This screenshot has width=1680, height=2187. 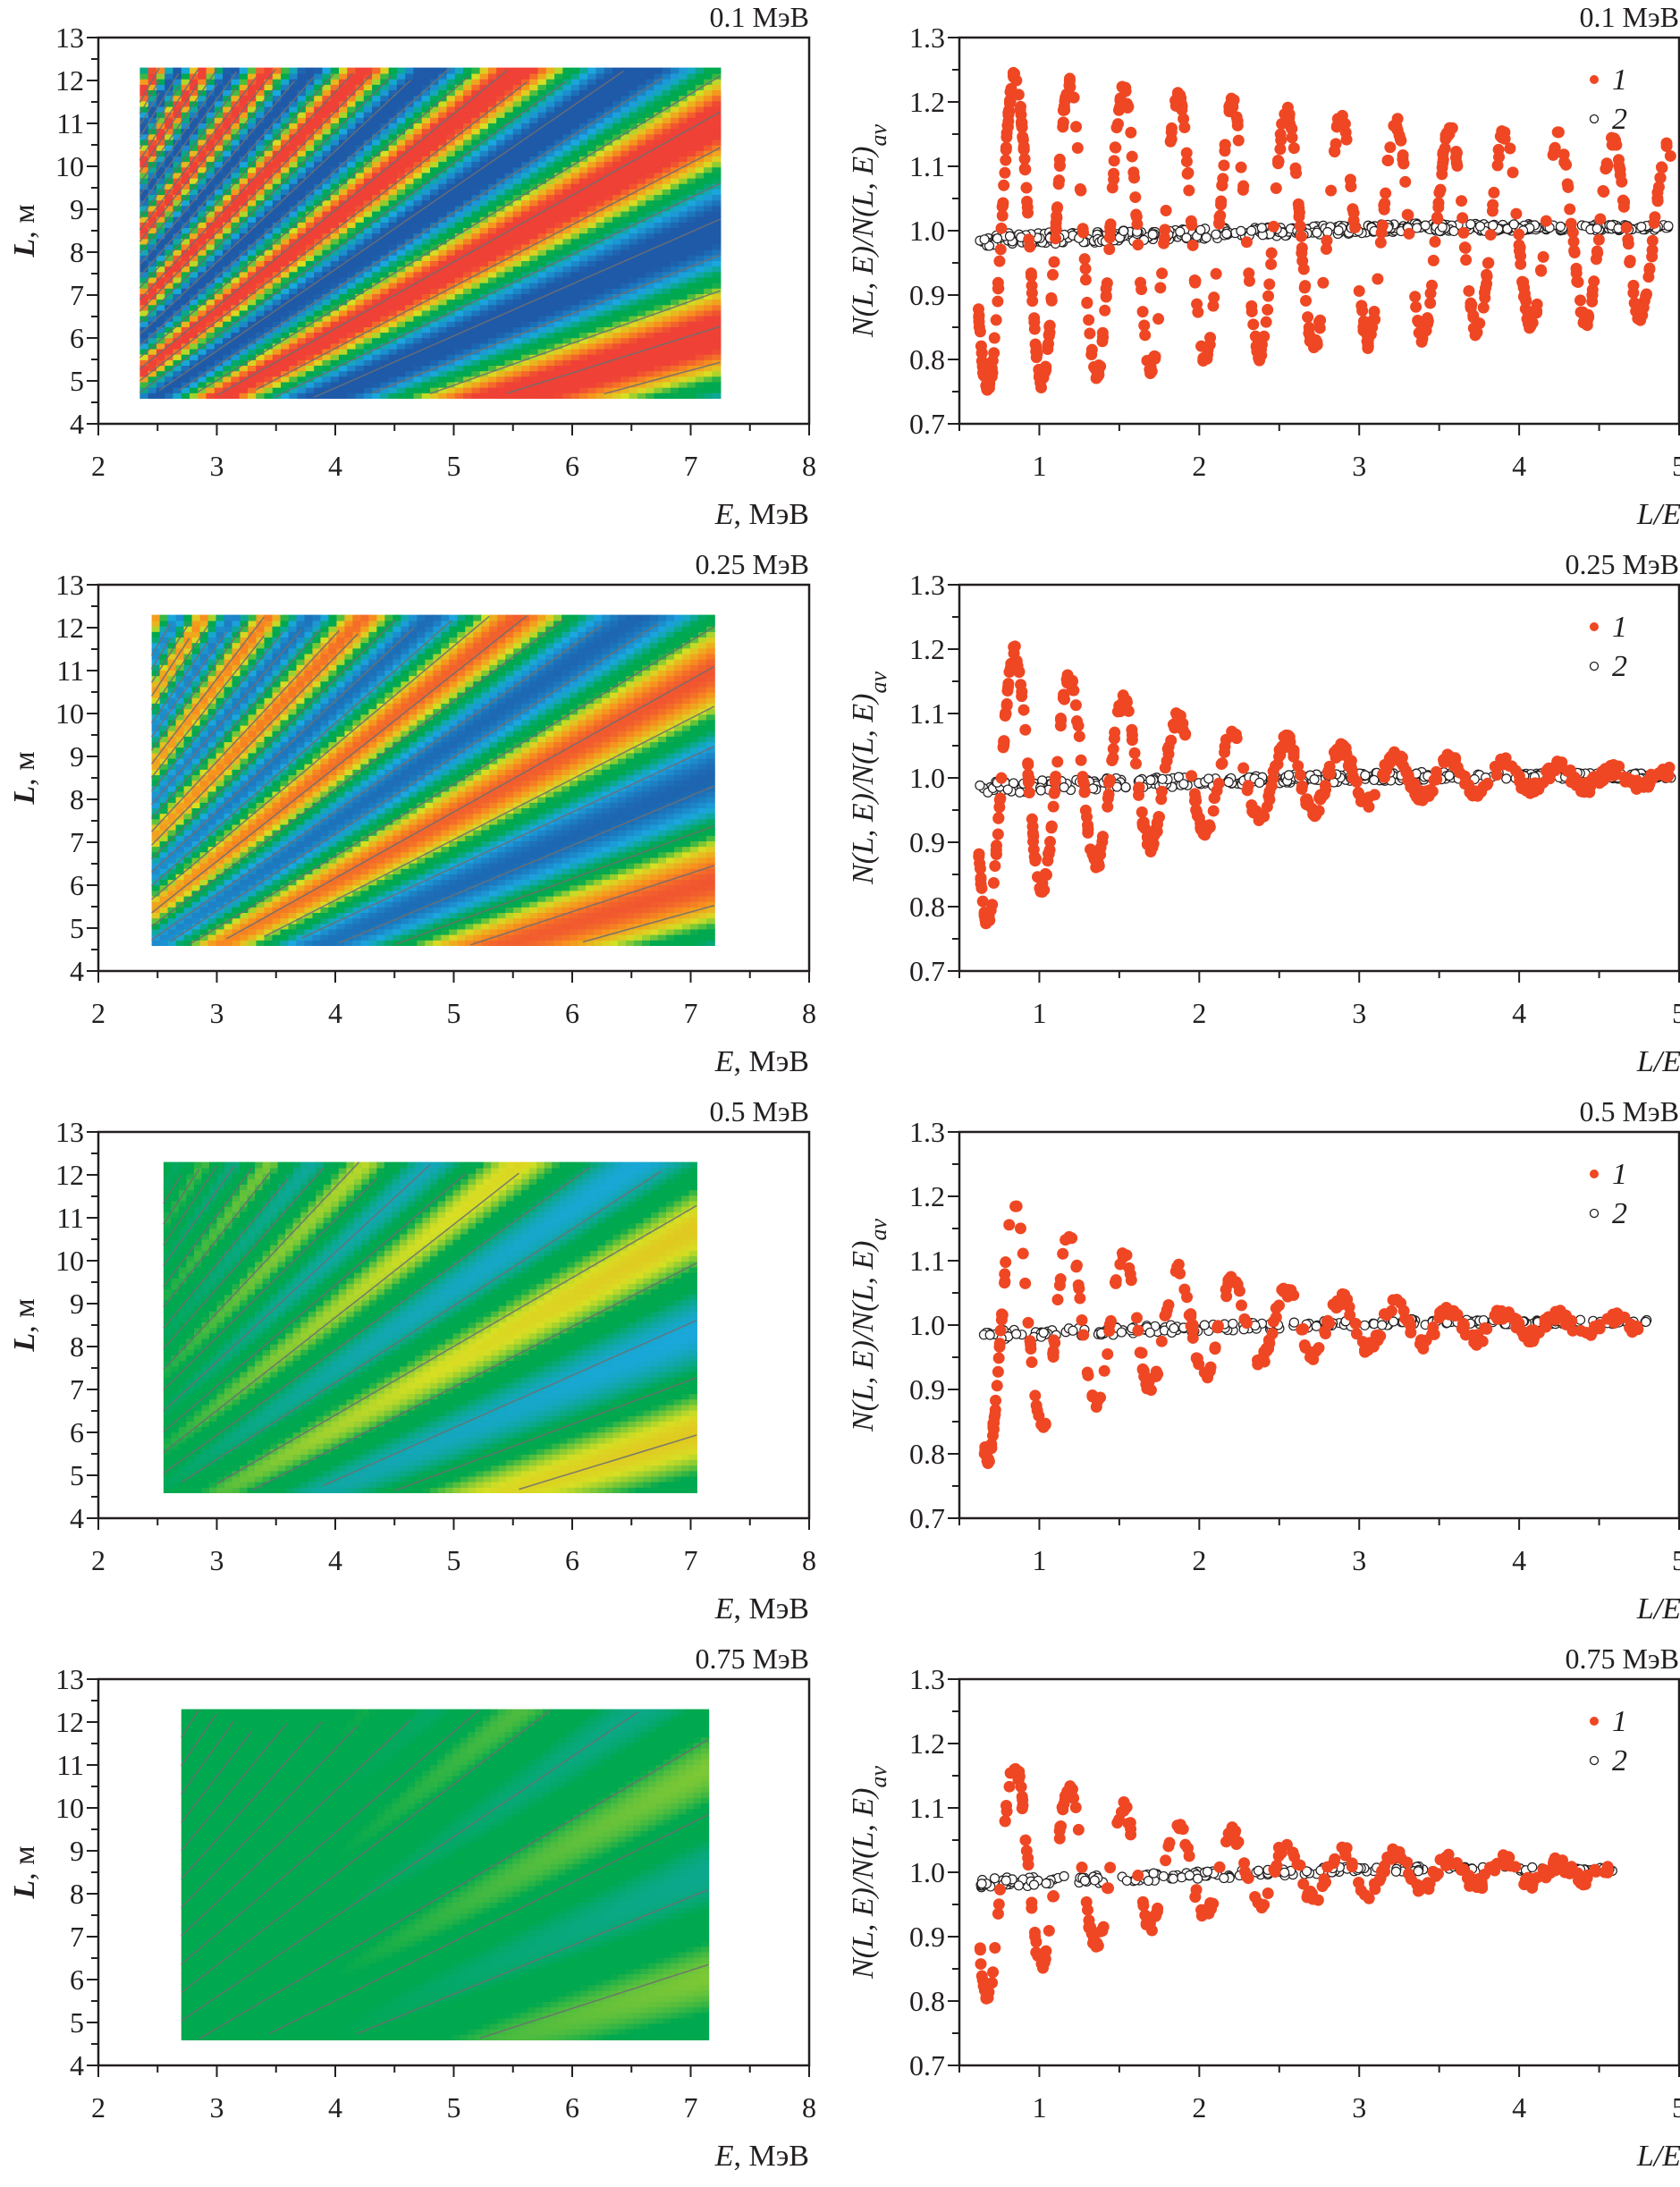 What do you see at coordinates (420, 272) in the screenshot?
I see `heatmap-panel: 2 3 4 5 6 7 8 4 5 6 7 8 9 10 11 12 13 0.1 МэВ E, МэВ L, м` at bounding box center [420, 272].